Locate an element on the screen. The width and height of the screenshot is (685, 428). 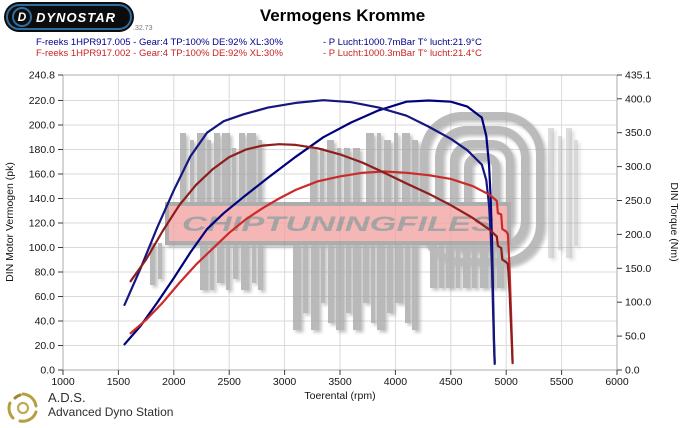
svg-text: 1000 is located at coordinates (63, 382).